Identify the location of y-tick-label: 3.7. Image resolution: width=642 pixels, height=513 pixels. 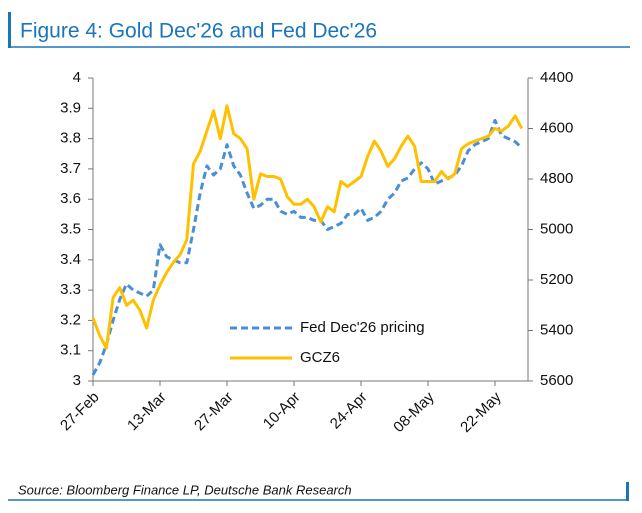
(70, 168).